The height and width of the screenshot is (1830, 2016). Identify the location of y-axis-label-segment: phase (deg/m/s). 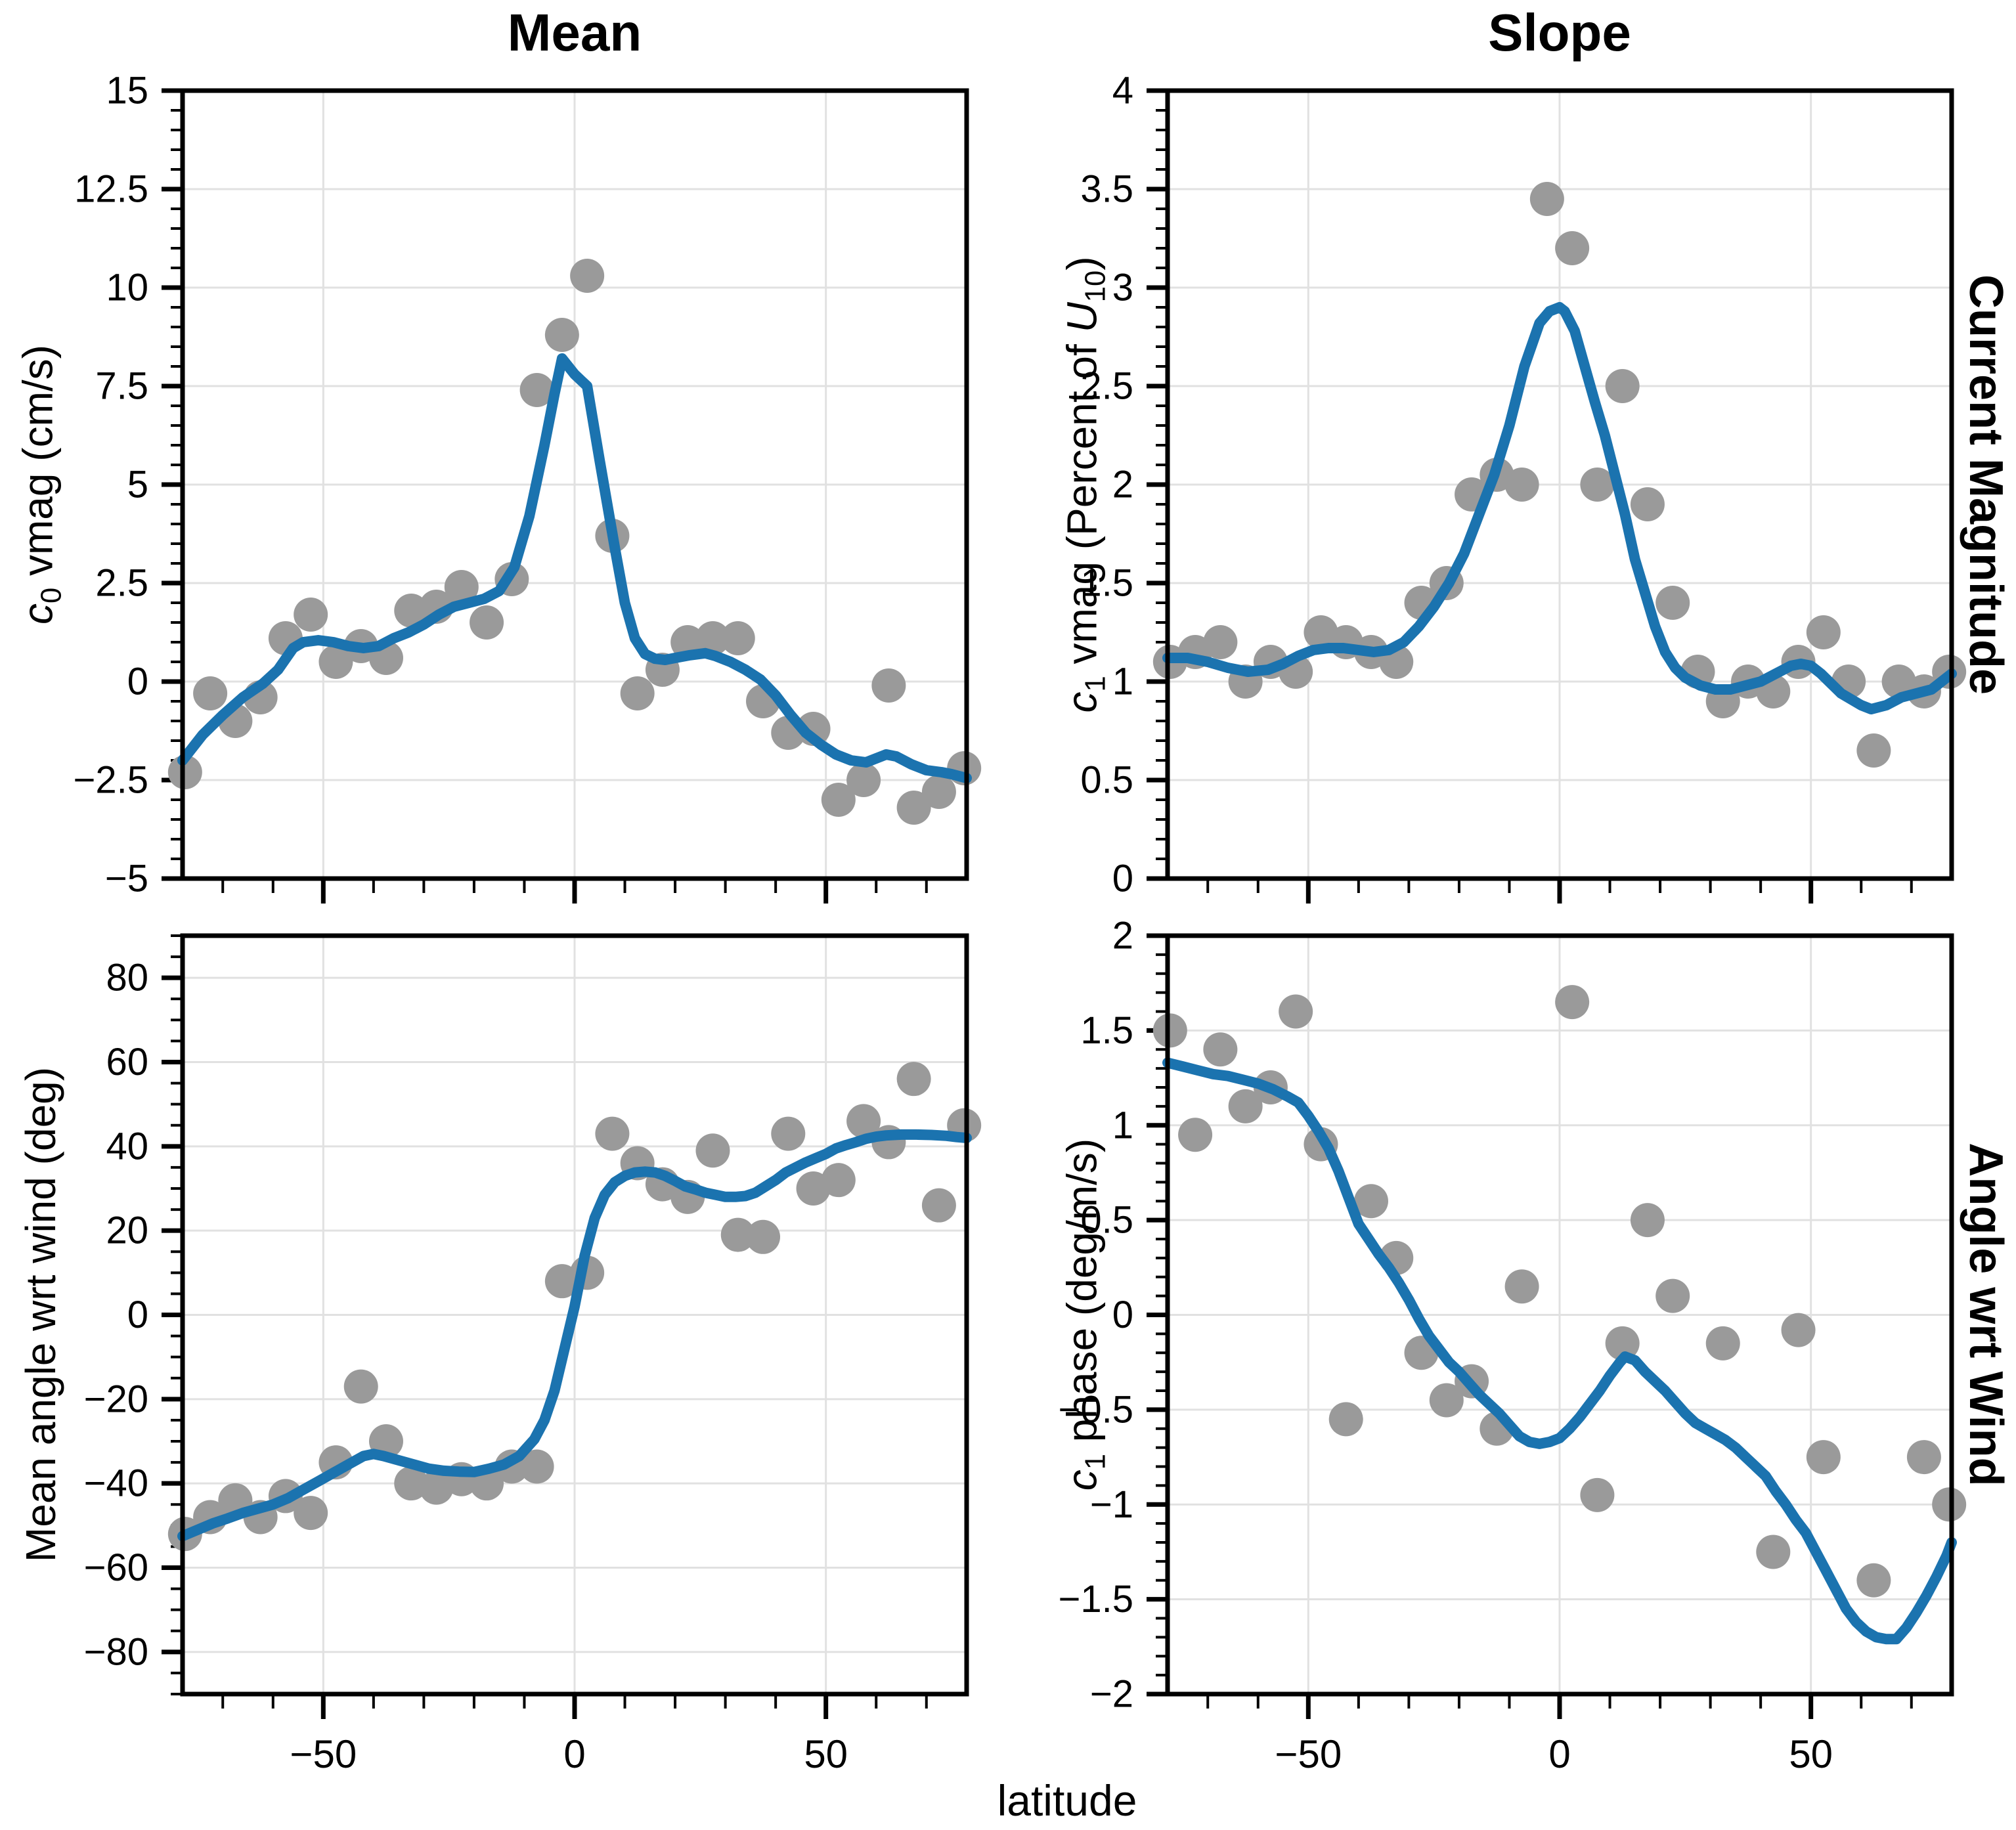
(1082, 1296).